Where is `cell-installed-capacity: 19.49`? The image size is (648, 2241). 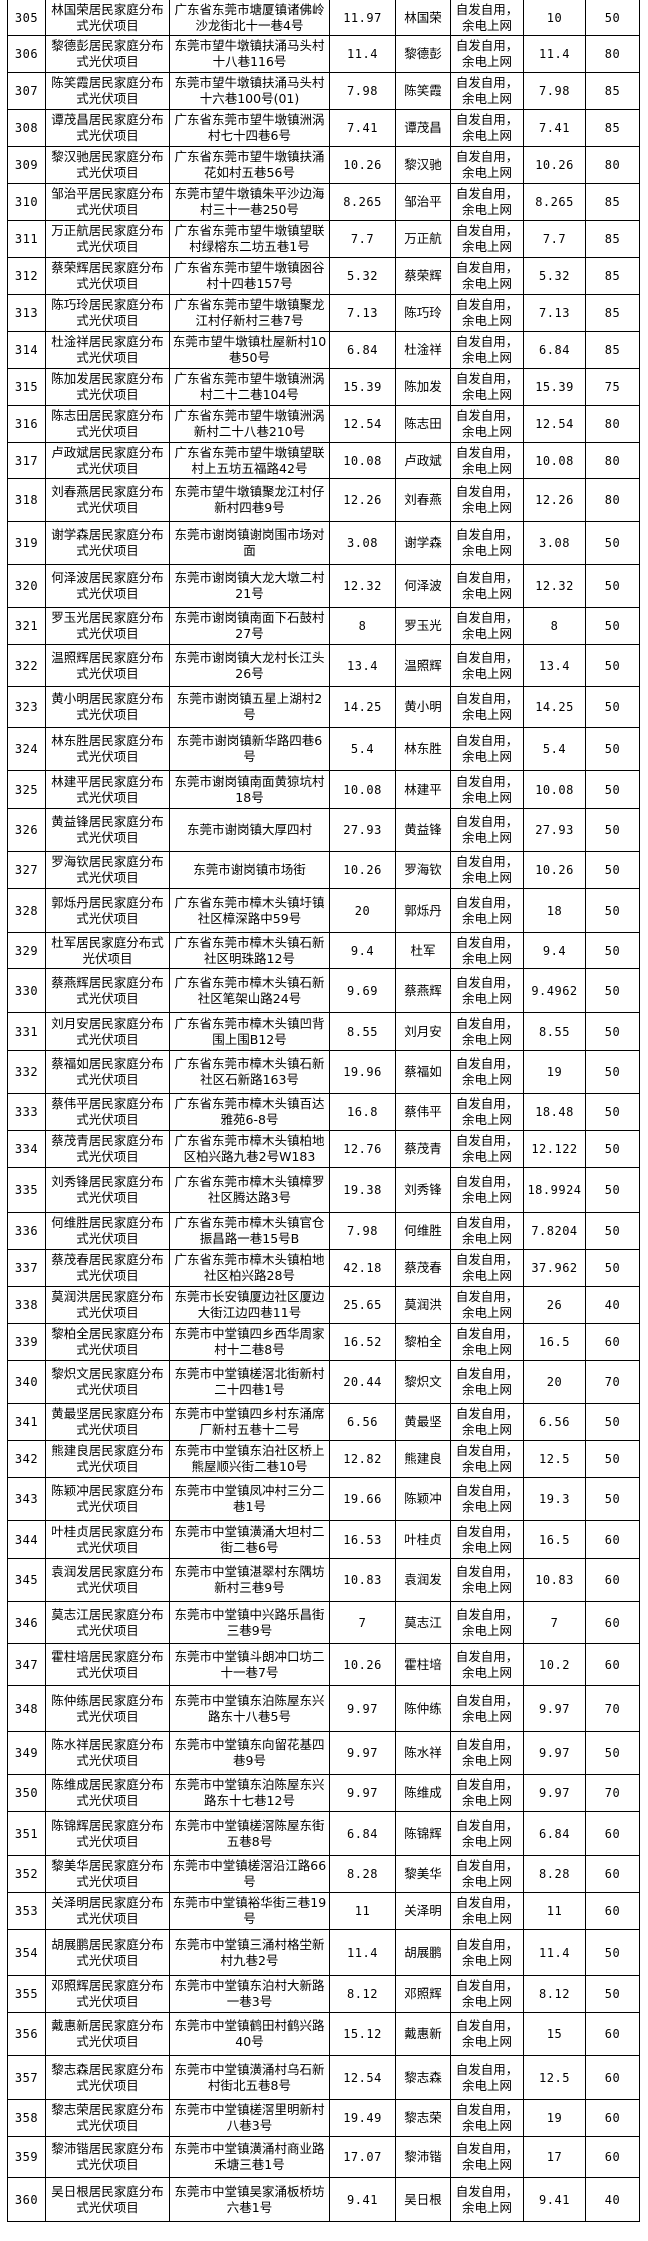 cell-installed-capacity: 19.49 is located at coordinates (362, 2118).